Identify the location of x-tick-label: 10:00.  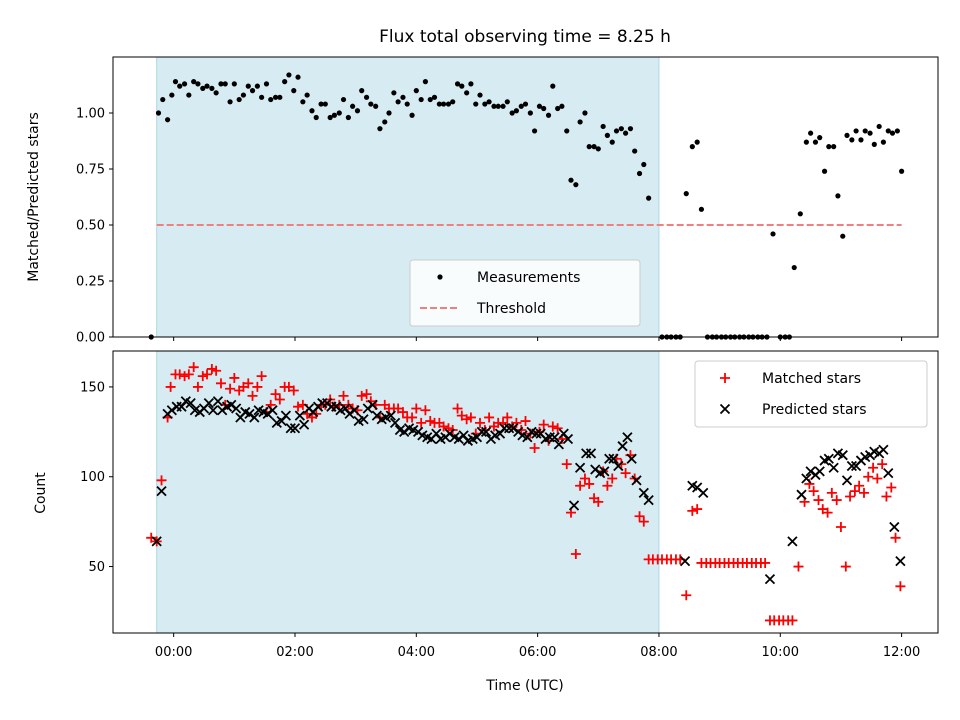
(780, 652).